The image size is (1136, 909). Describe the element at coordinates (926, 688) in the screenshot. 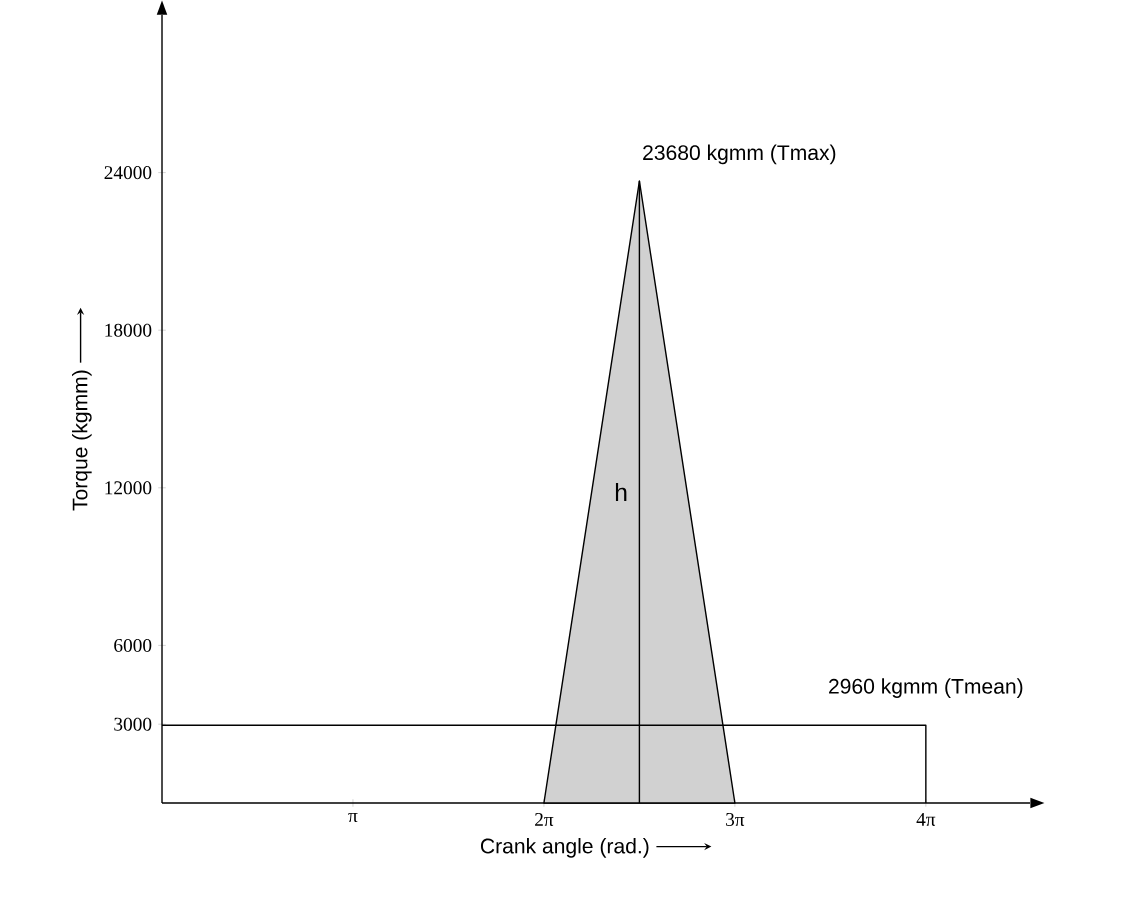

I see `annotation: 2960 kgmm (Tmean)` at that location.